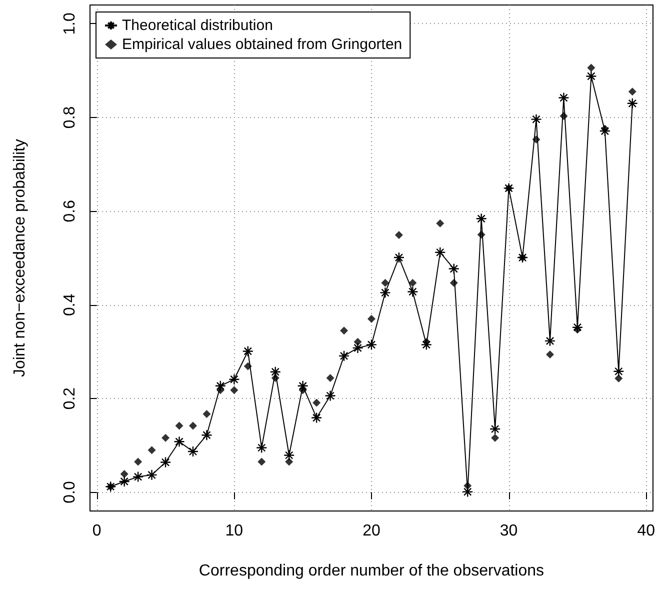 This screenshot has height=591, width=658. Describe the element at coordinates (371, 531) in the screenshot. I see `x-tick-label: 20` at that location.